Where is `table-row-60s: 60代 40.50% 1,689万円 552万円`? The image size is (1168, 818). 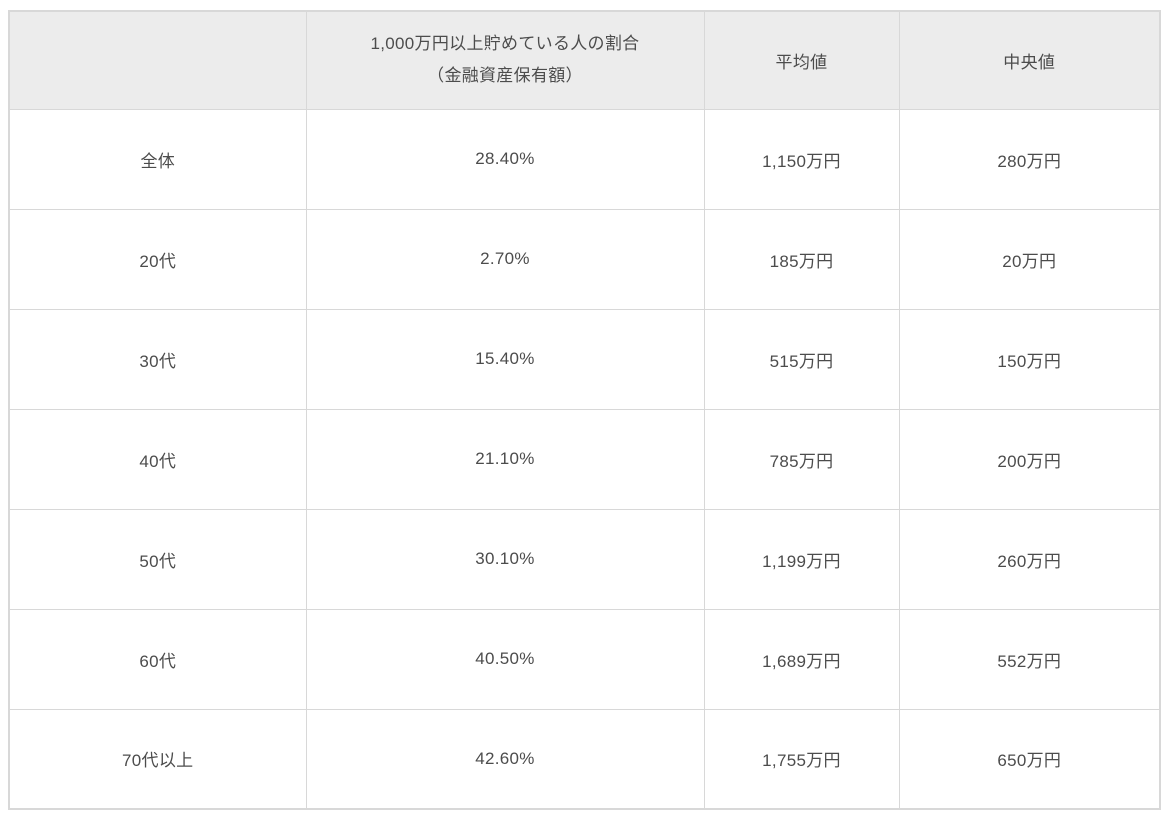
table-row-60s: 60代 40.50% 1,689万円 552万円 is located at coordinates (584, 659).